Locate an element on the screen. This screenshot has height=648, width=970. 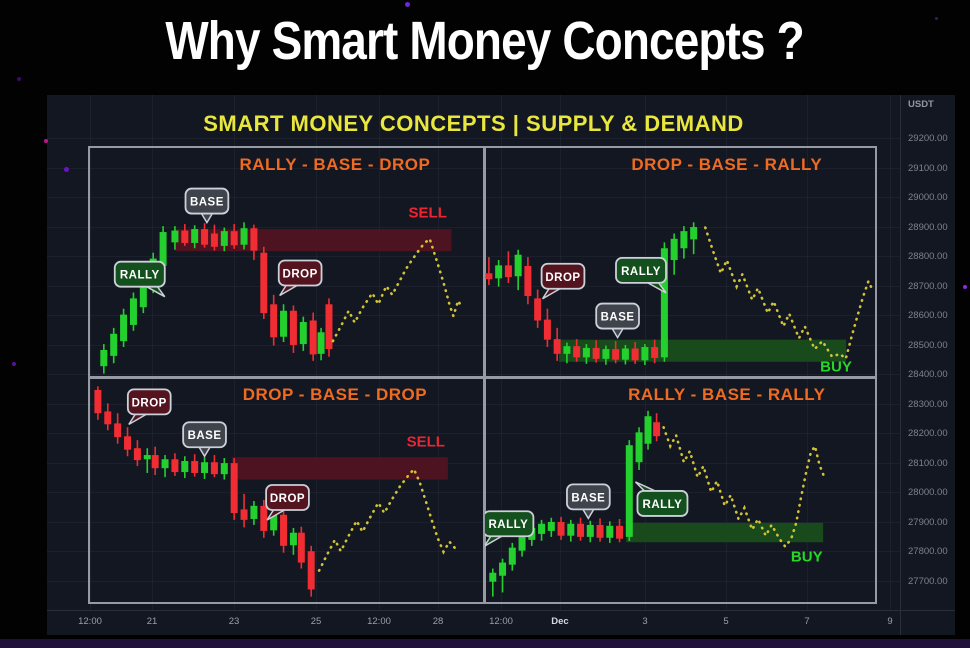
page-title: Why Smart Money Concepts ? is located at coordinates (485, 41).